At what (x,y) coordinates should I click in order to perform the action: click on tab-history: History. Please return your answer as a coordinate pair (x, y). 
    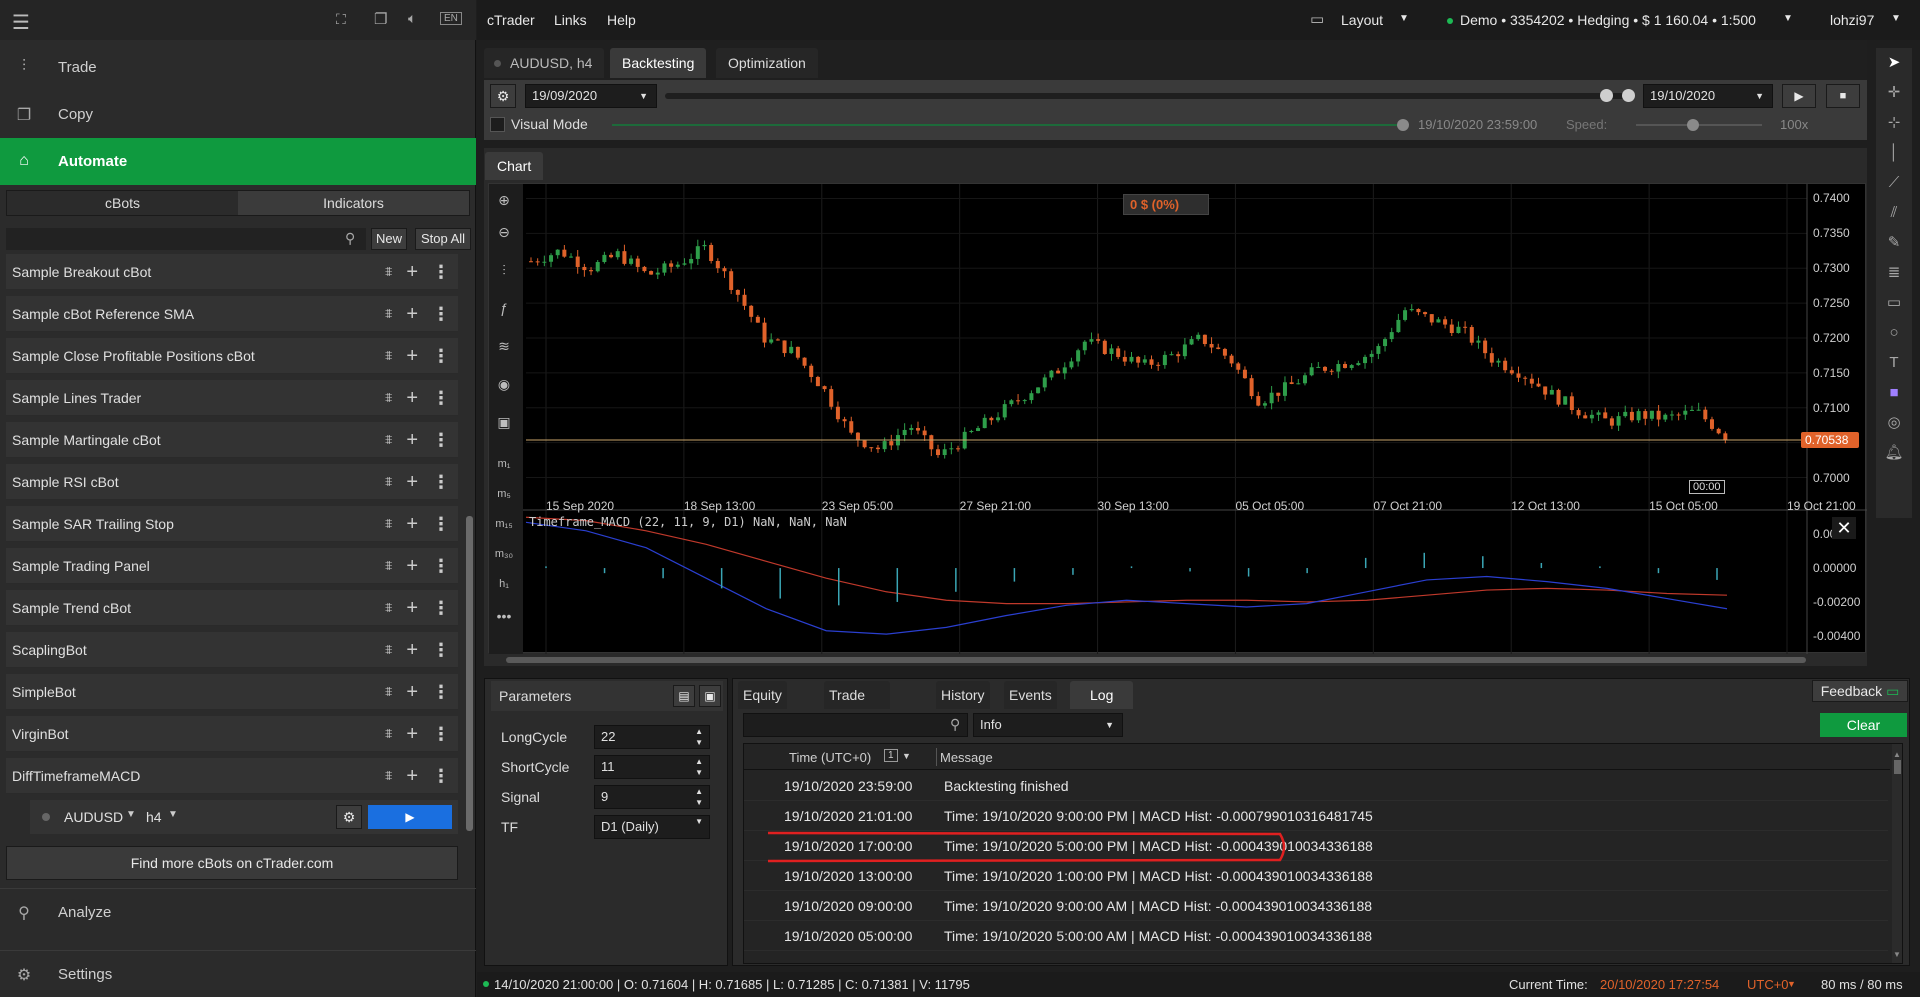
    Looking at the image, I should click on (963, 695).